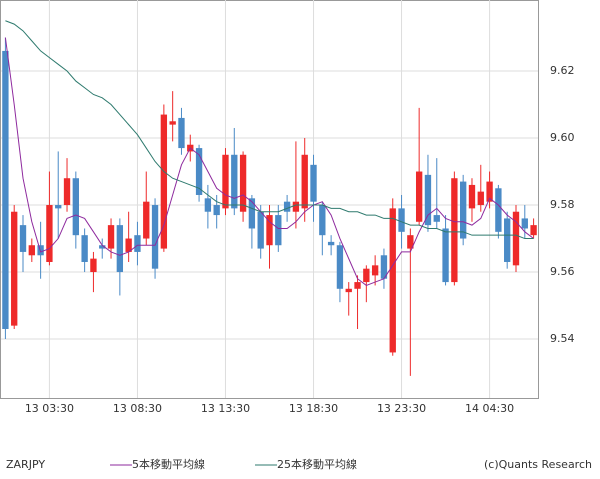 This screenshot has width=600, height=479. Describe the element at coordinates (25, 464) in the screenshot. I see `symbol: ZARJPY` at that location.